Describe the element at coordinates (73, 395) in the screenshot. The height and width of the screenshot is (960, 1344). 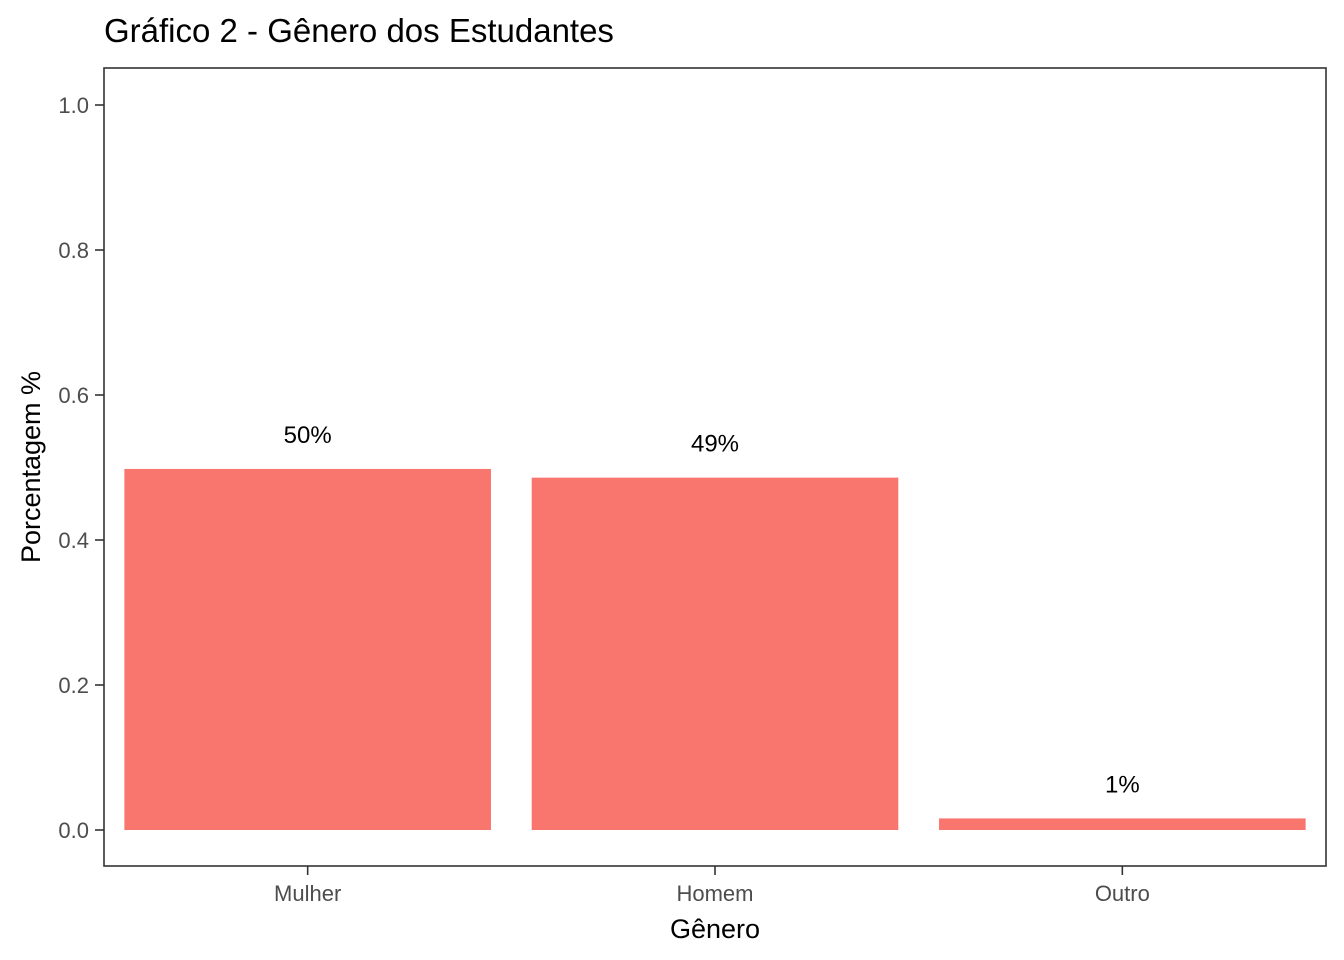
I see `y-tick-label: 0.6` at that location.